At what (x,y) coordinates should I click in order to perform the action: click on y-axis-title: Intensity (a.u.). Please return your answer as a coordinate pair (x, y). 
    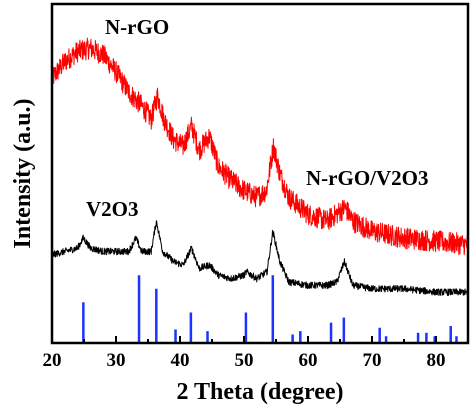
    Looking at the image, I should click on (23, 173).